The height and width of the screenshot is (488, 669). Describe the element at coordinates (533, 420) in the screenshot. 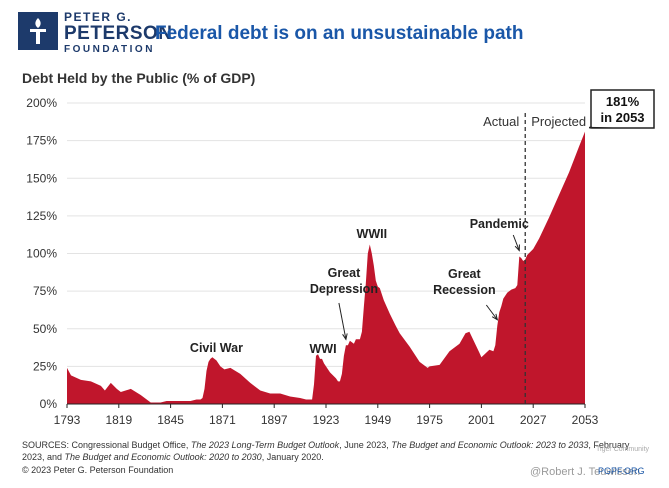

I see `x-tick-label: 2027` at that location.